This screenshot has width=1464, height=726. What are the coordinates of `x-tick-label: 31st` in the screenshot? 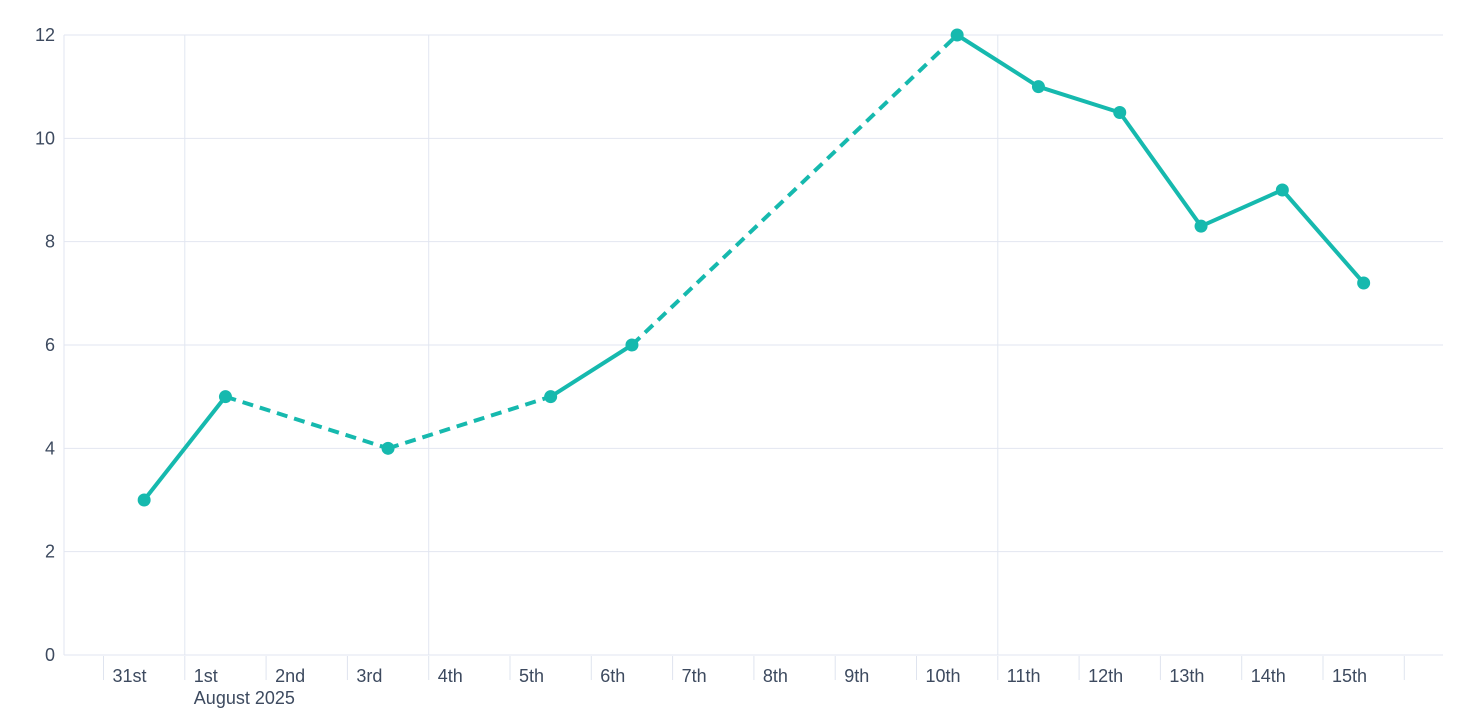 It's located at (130, 676).